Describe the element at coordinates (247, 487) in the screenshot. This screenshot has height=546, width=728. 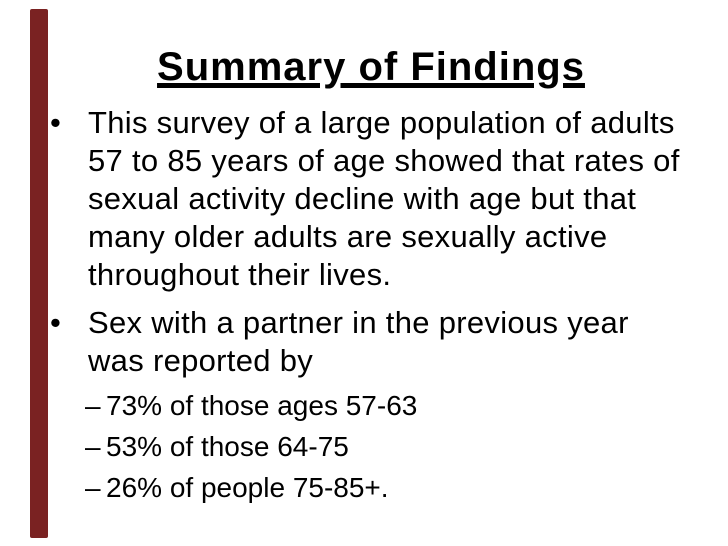
I see `sub-bullet-text-3: 26% of people 75-85+.` at that location.